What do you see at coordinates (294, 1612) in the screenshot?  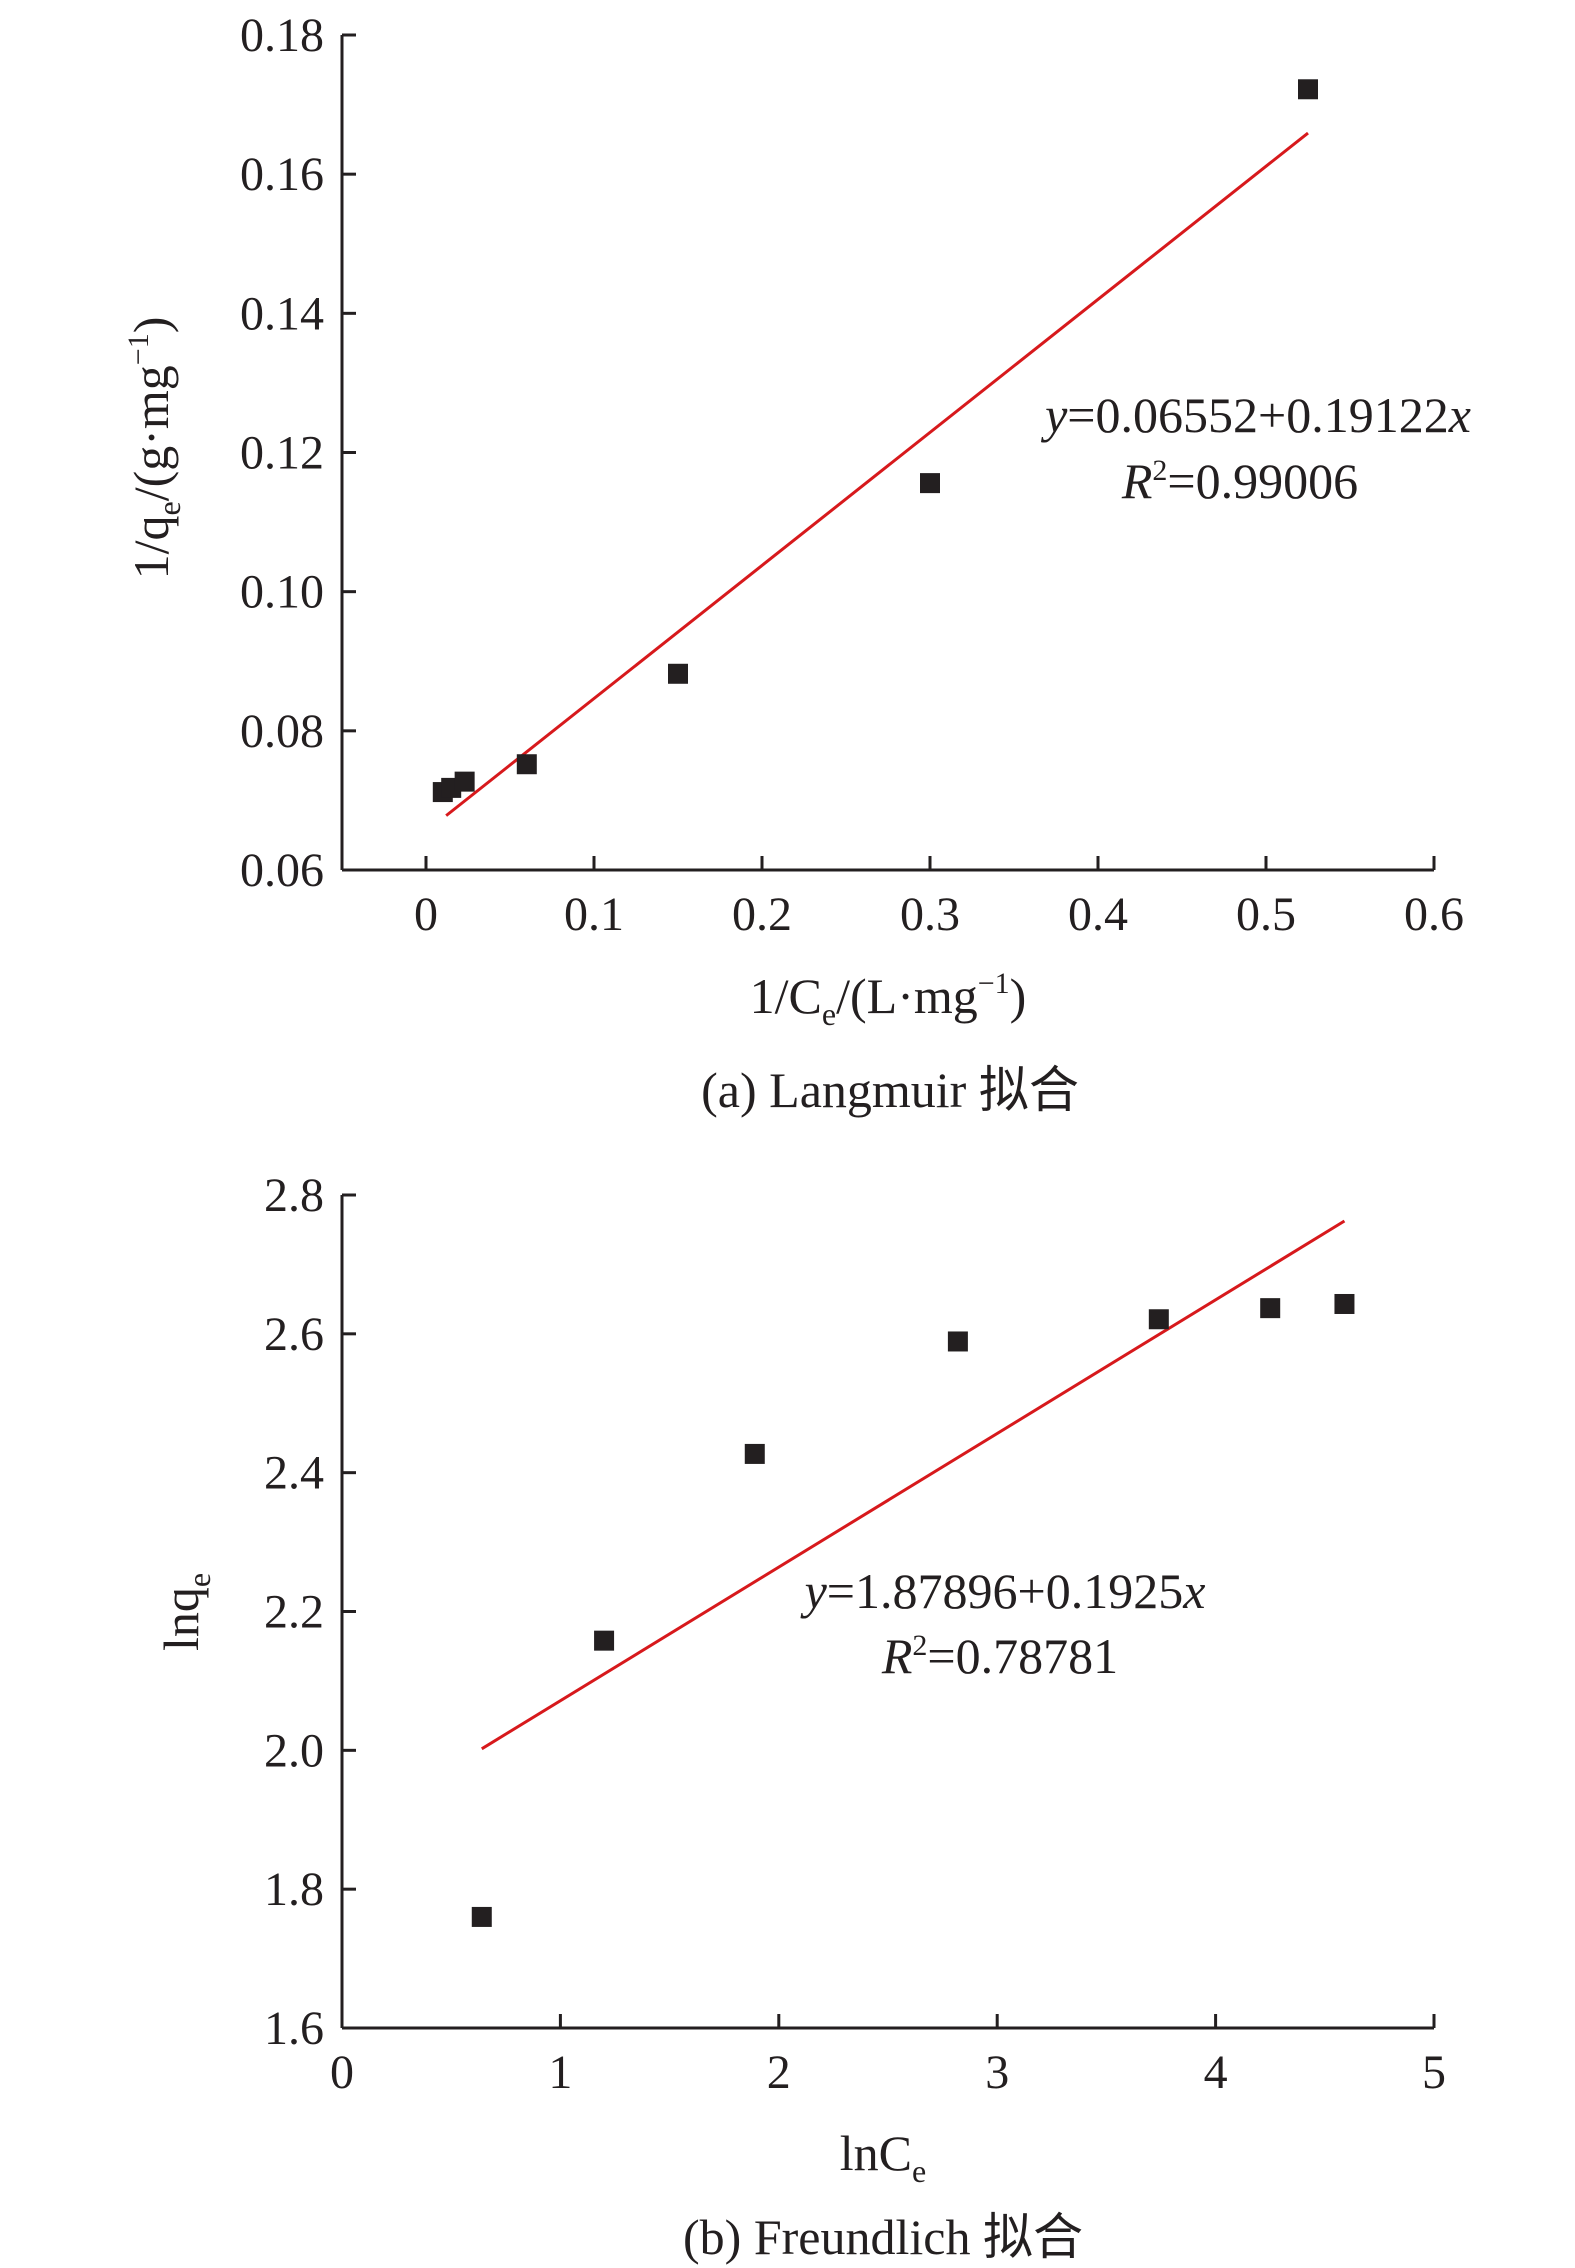 I see `freundlich-y-tick-label: 2.2` at bounding box center [294, 1612].